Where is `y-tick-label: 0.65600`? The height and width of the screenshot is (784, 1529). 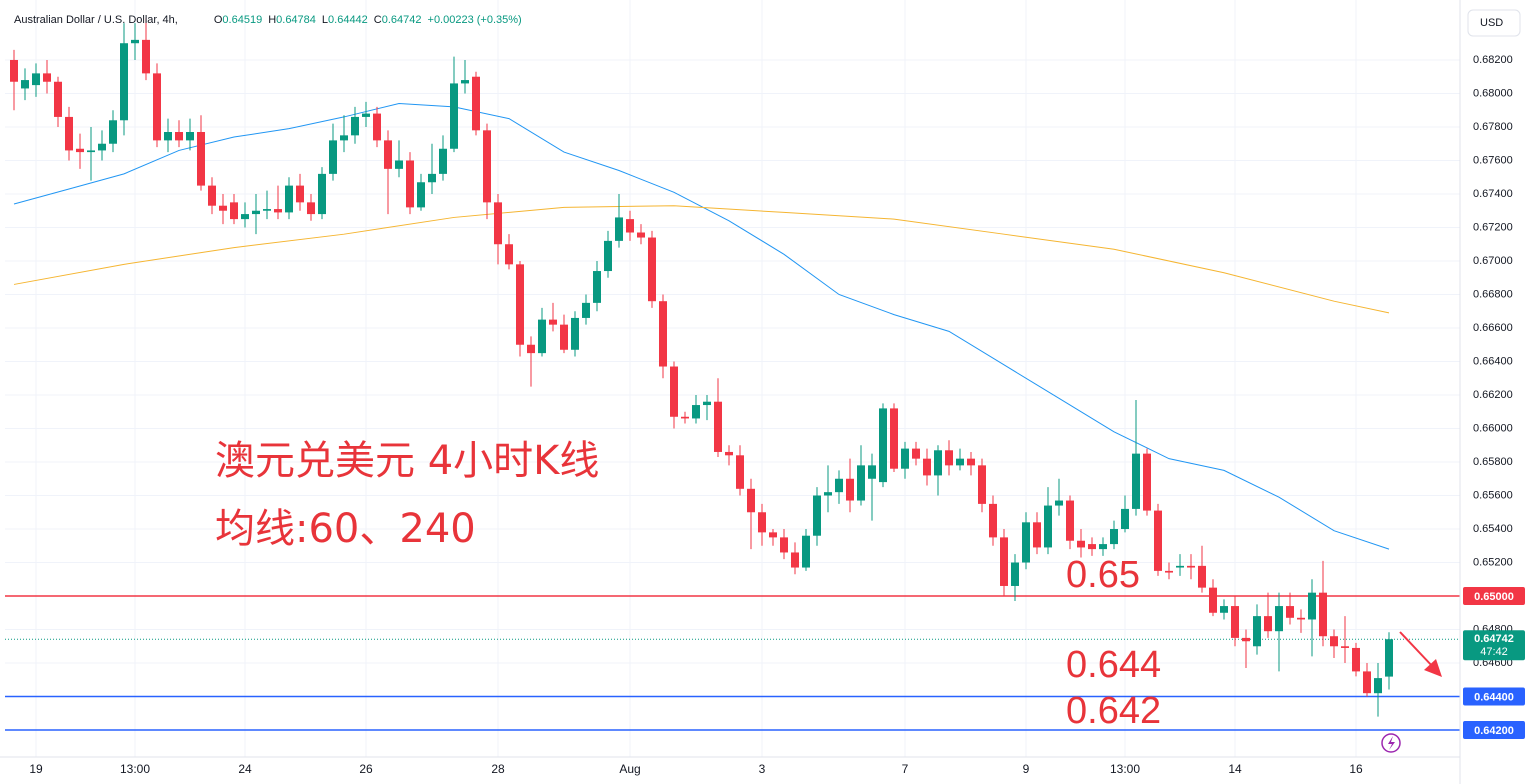
y-tick-label: 0.65600 is located at coordinates (1493, 495).